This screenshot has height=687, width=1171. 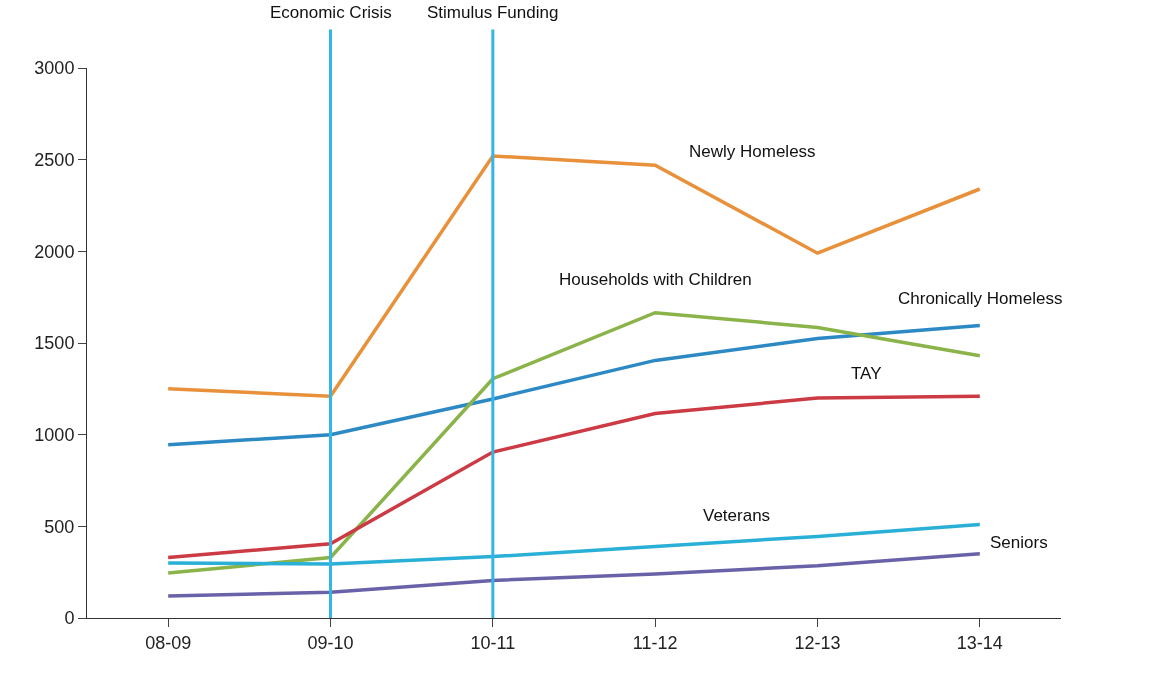 I want to click on series-label: Veterans, so click(x=737, y=515).